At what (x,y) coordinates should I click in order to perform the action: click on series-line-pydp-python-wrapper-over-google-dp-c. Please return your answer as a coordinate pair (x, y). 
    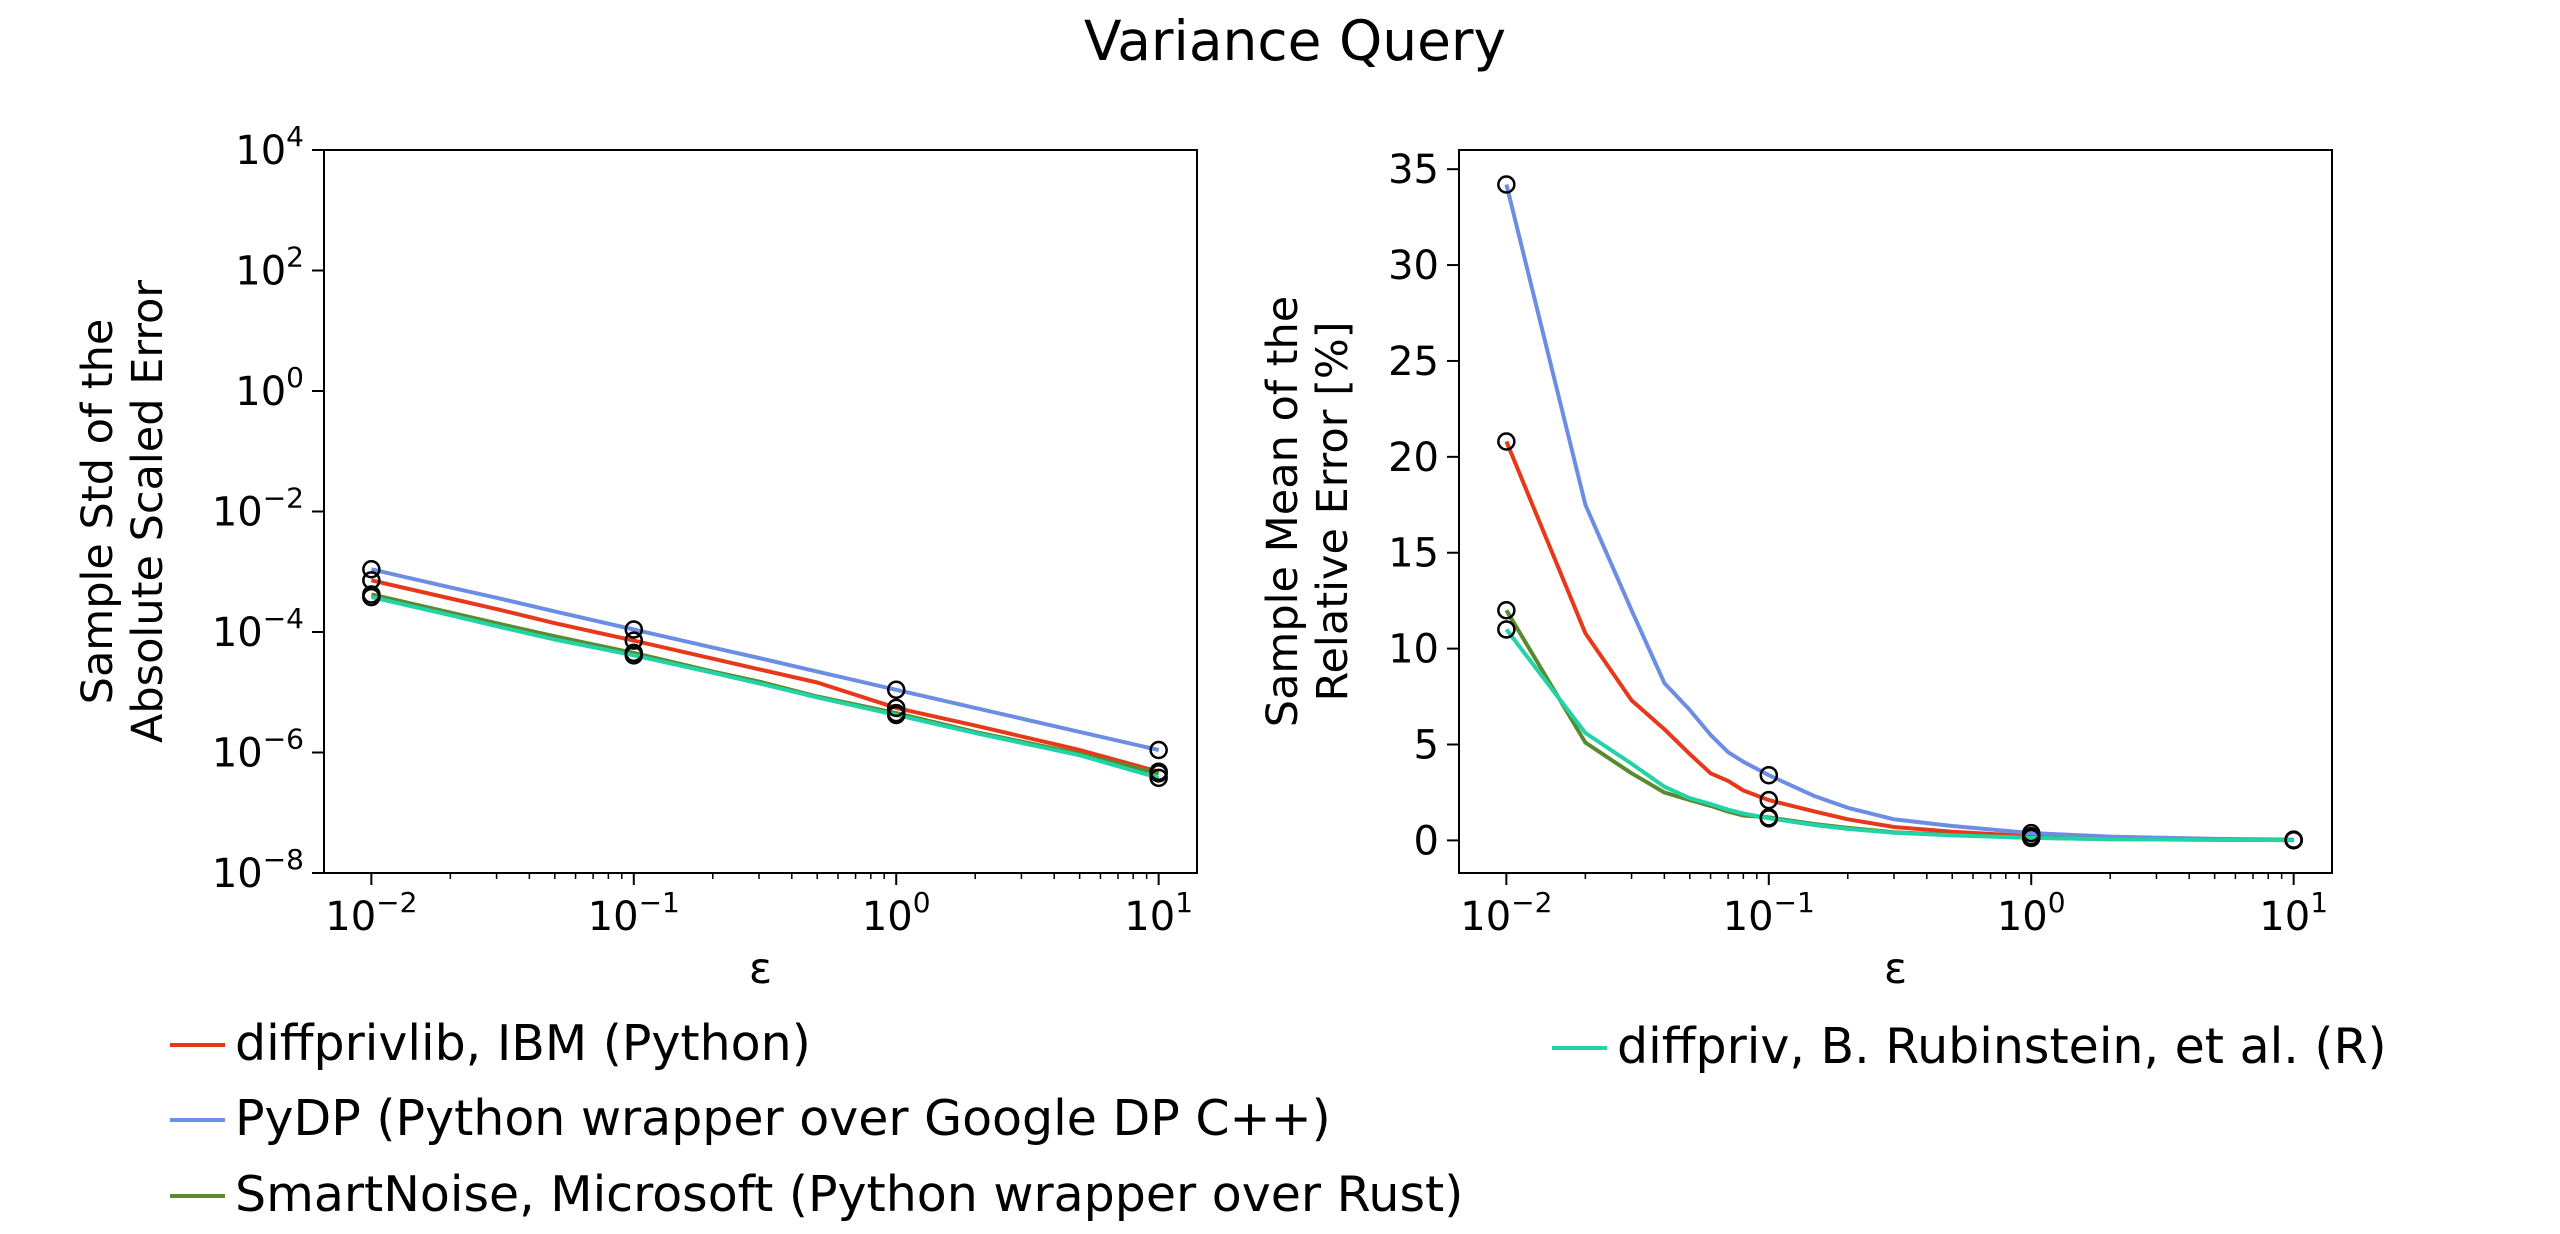
    Looking at the image, I should click on (765, 659).